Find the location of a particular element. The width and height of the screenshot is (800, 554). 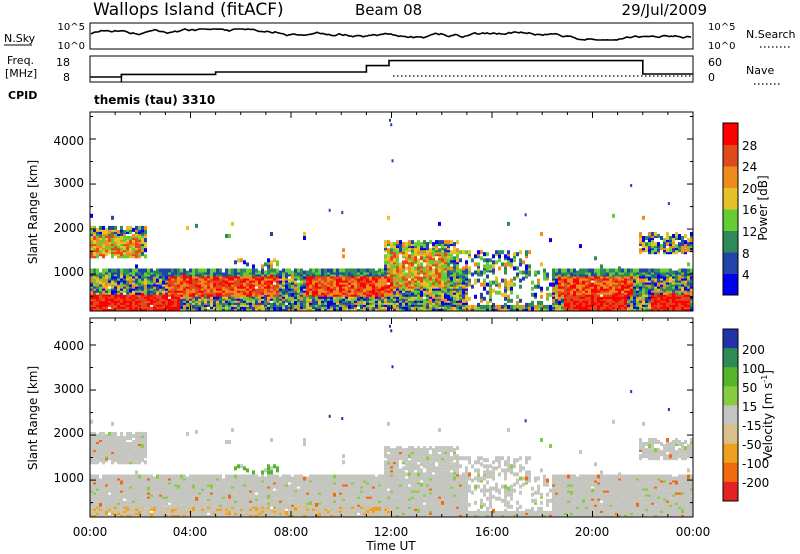

power-colorbar-band is located at coordinates (730, 134).